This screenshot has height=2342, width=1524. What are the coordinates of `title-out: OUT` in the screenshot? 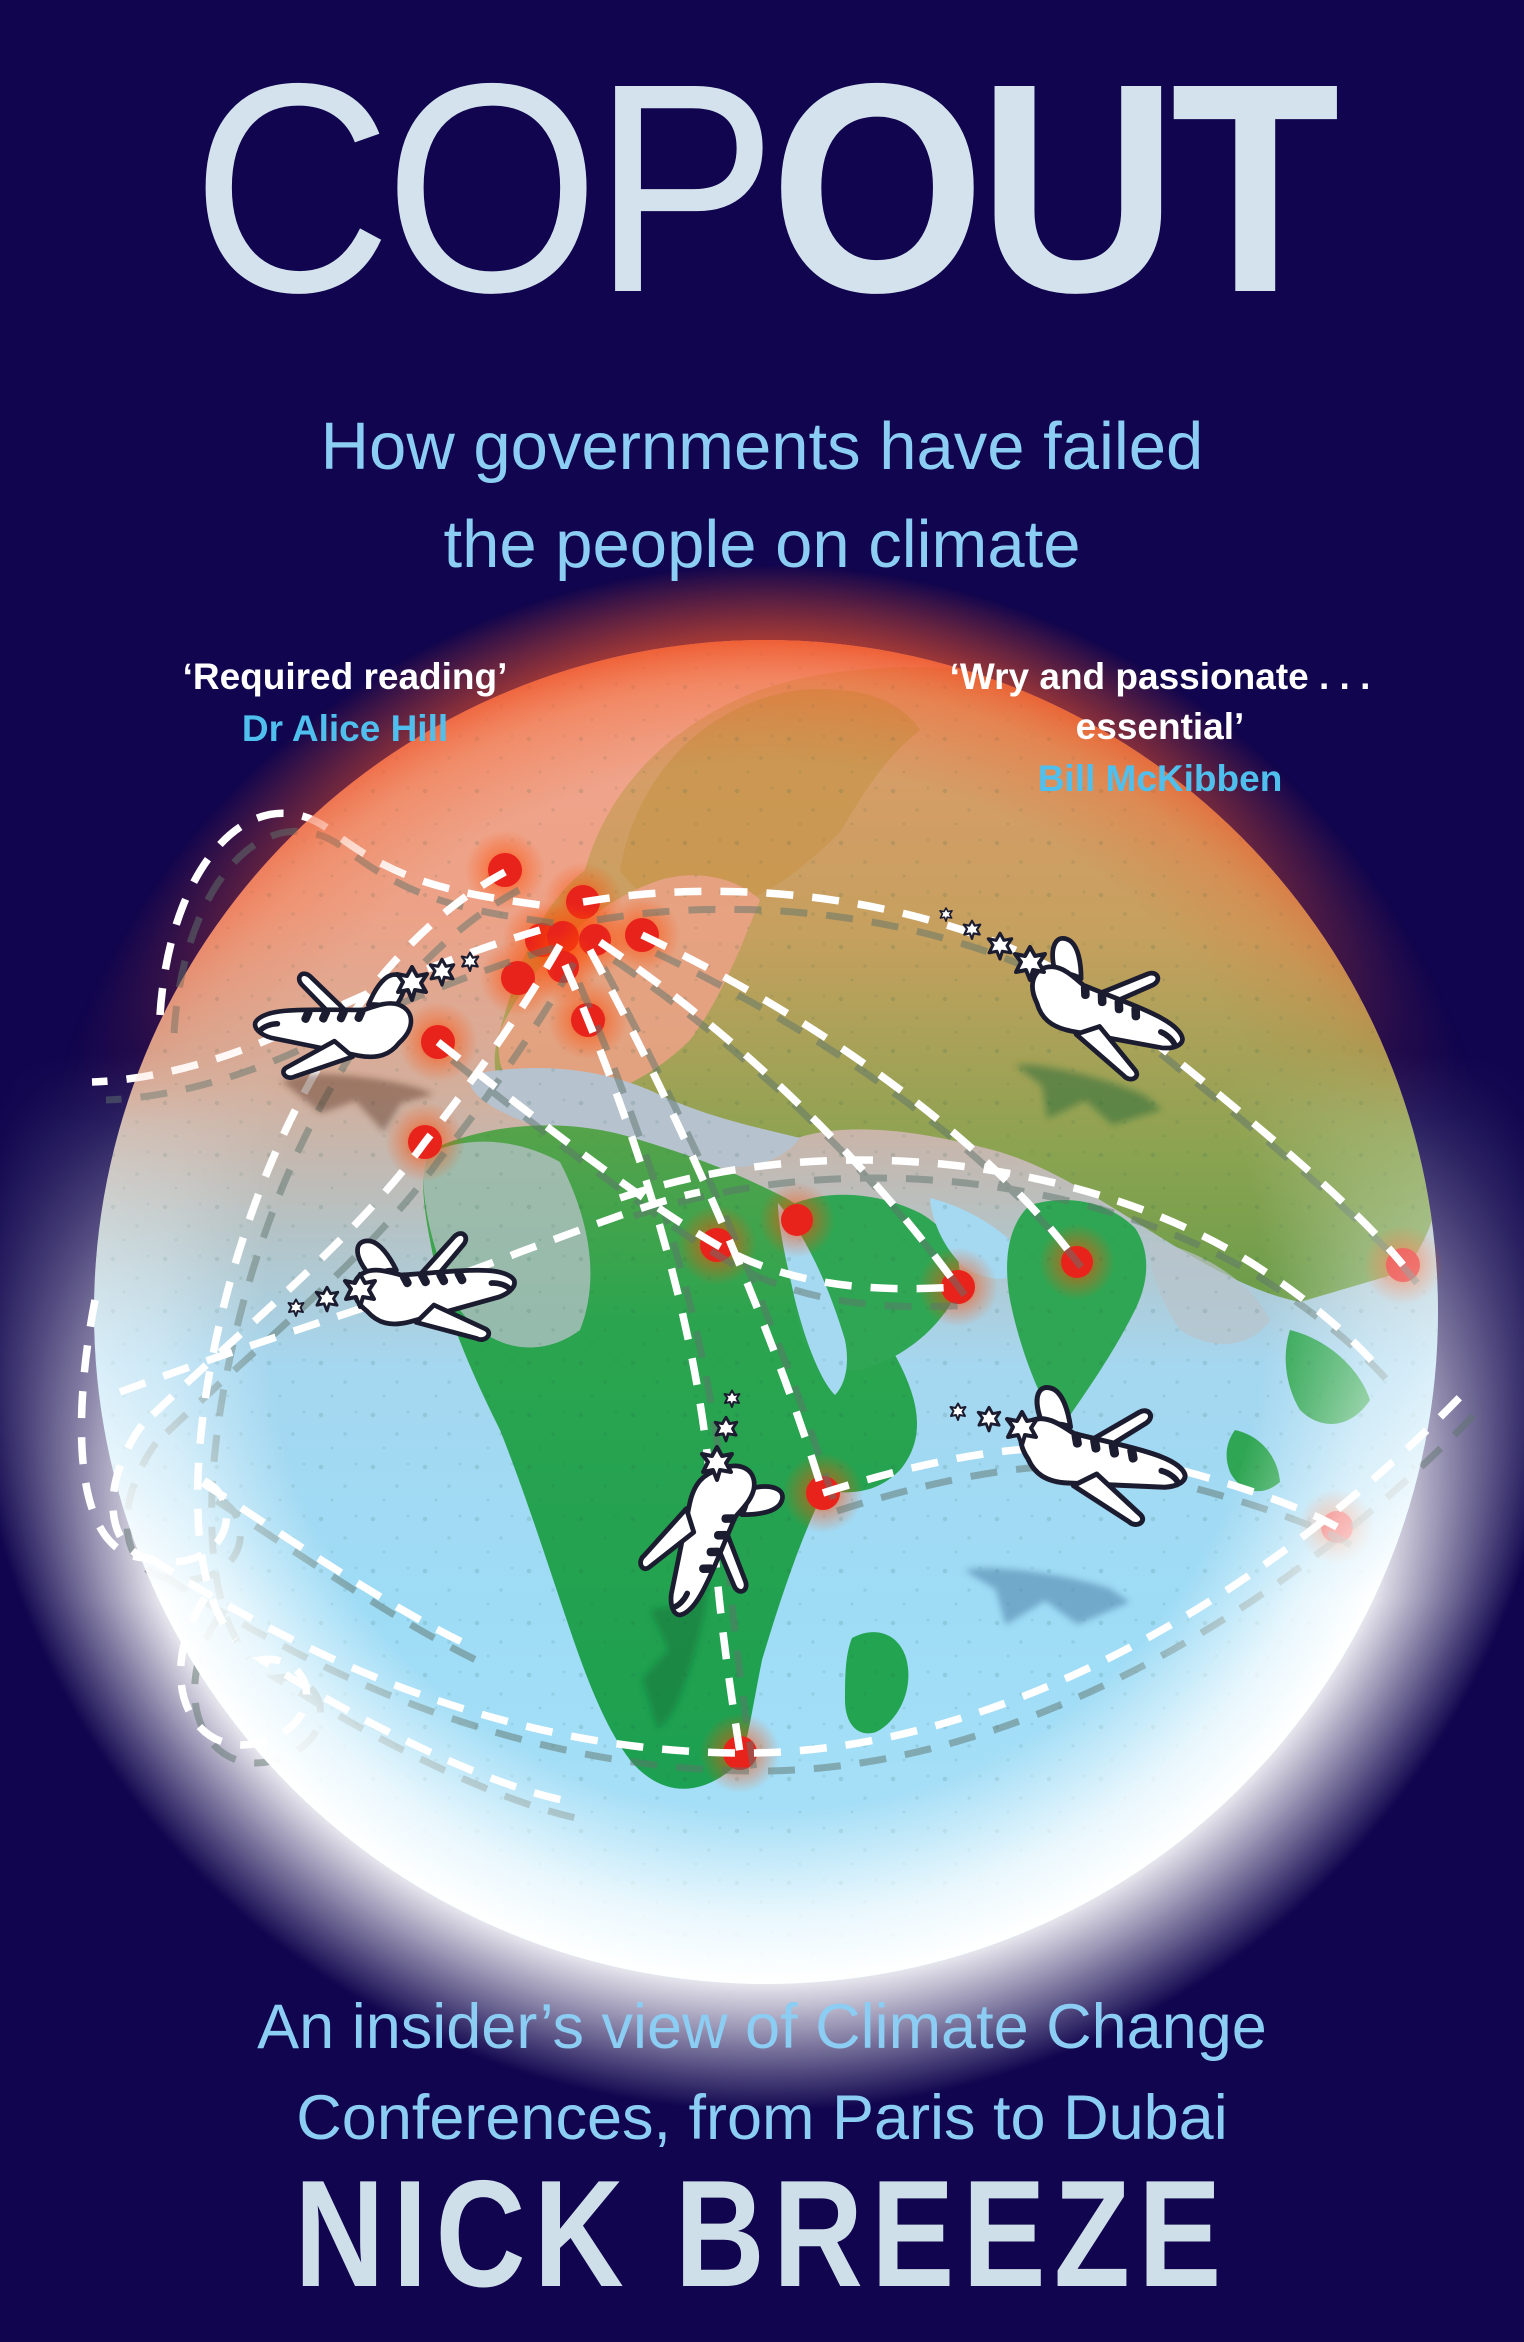 It's located at (1054, 188).